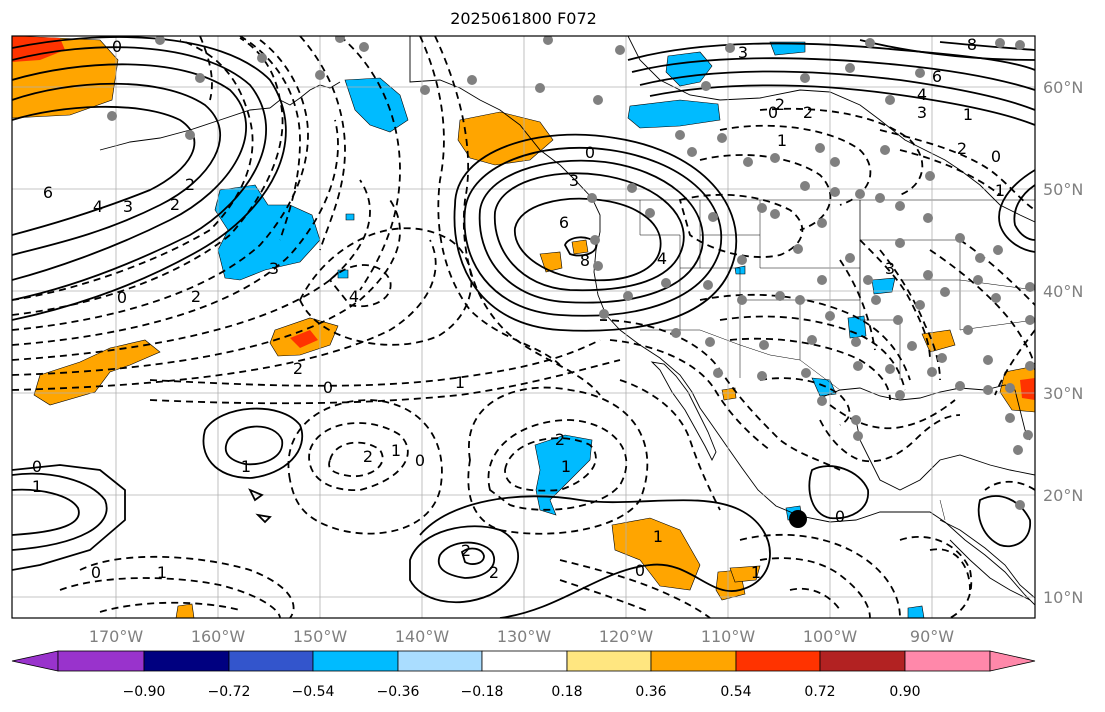 Image resolution: width=1105 pixels, height=712 pixels. What do you see at coordinates (523, 18) in the screenshot?
I see `map-title: 2025061800 F072` at bounding box center [523, 18].